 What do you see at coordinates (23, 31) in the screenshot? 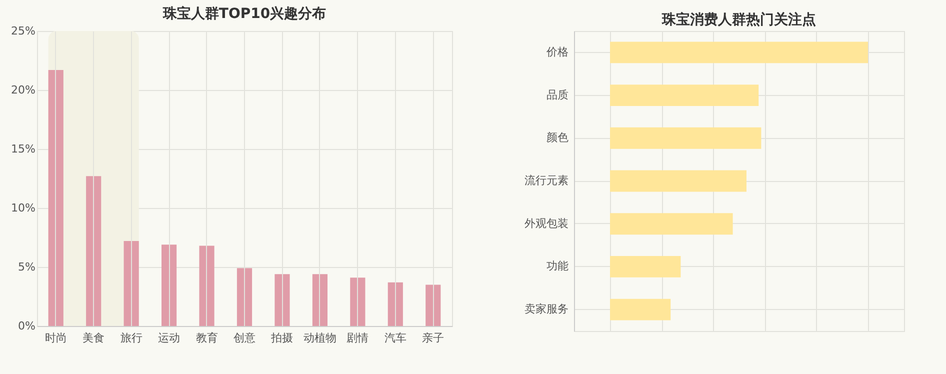
I see `y-tick-label: 25%` at bounding box center [23, 31].